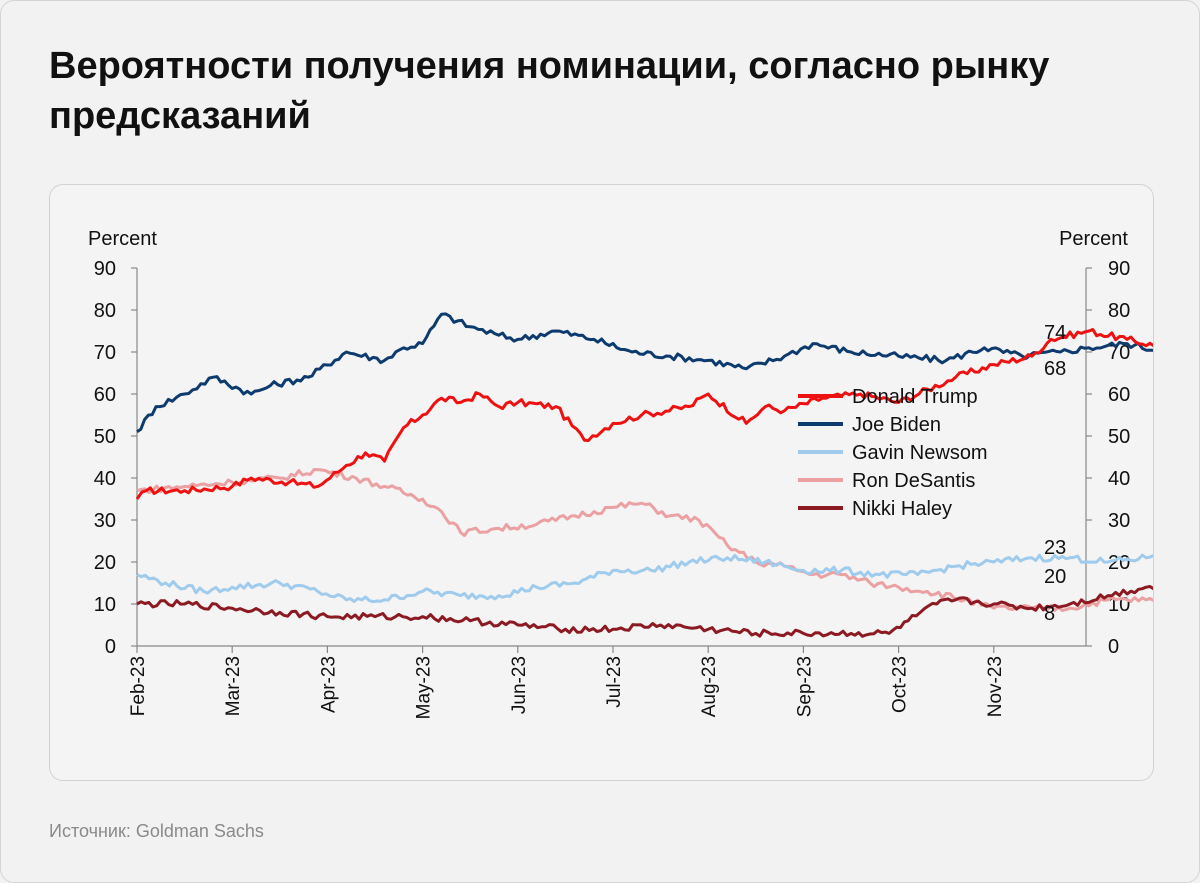 The width and height of the screenshot is (1200, 883). What do you see at coordinates (915, 397) in the screenshot?
I see `legend-label: Donald Trump` at bounding box center [915, 397].